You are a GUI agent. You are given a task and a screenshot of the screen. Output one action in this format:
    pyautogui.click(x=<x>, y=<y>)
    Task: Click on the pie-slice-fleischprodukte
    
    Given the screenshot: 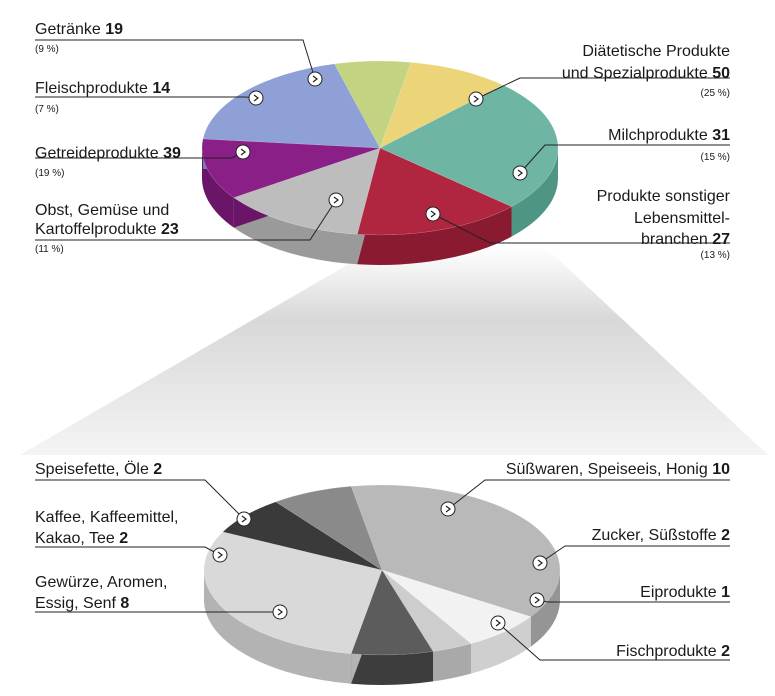 What is the action you would take?
    pyautogui.click(x=373, y=104)
    